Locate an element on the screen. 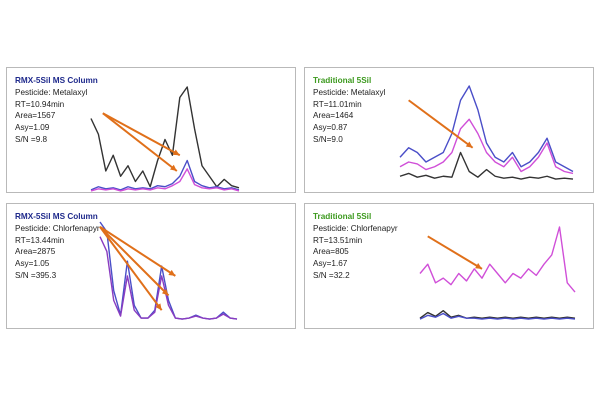  sn-label: S/N=9.0 is located at coordinates (328, 139).